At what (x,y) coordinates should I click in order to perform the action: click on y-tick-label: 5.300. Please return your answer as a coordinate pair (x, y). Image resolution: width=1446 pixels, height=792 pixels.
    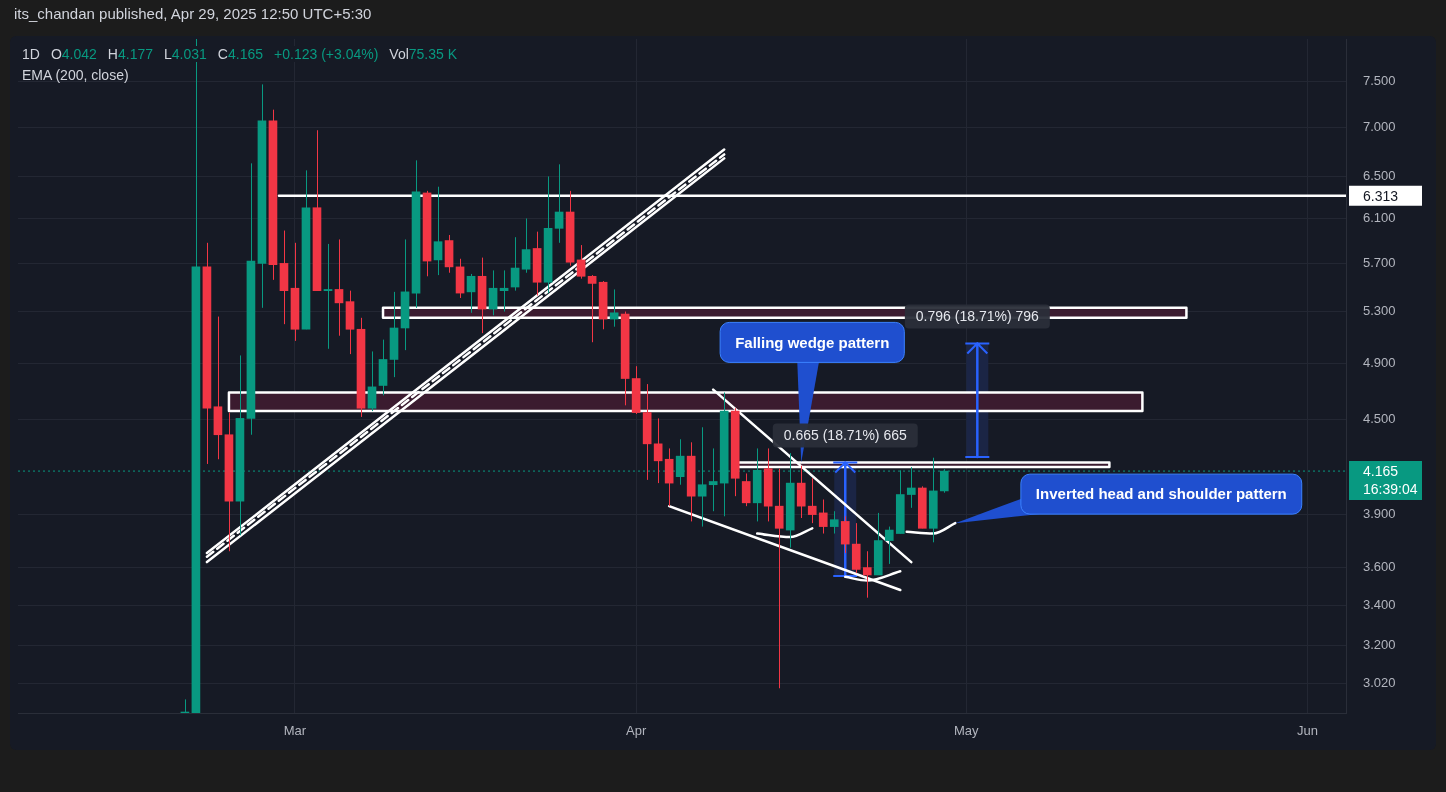
    Looking at the image, I should click on (1379, 311).